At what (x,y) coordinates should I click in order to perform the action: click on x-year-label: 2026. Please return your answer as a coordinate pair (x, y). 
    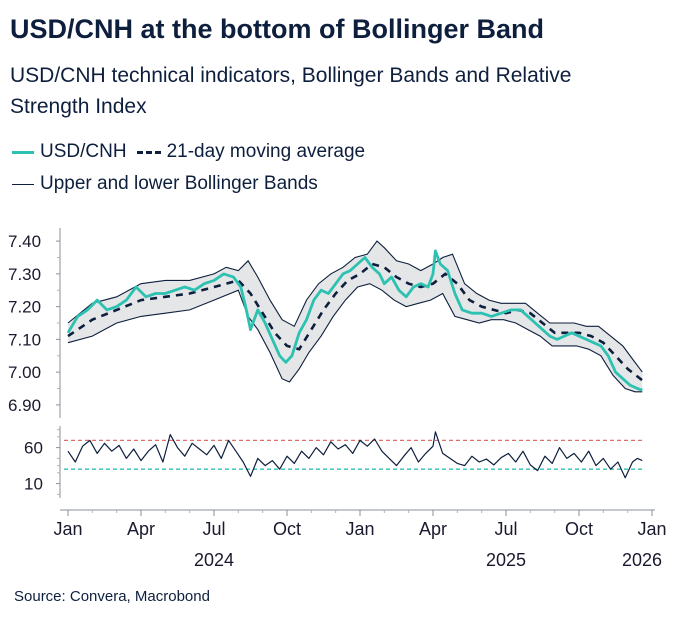
    Looking at the image, I should click on (642, 560).